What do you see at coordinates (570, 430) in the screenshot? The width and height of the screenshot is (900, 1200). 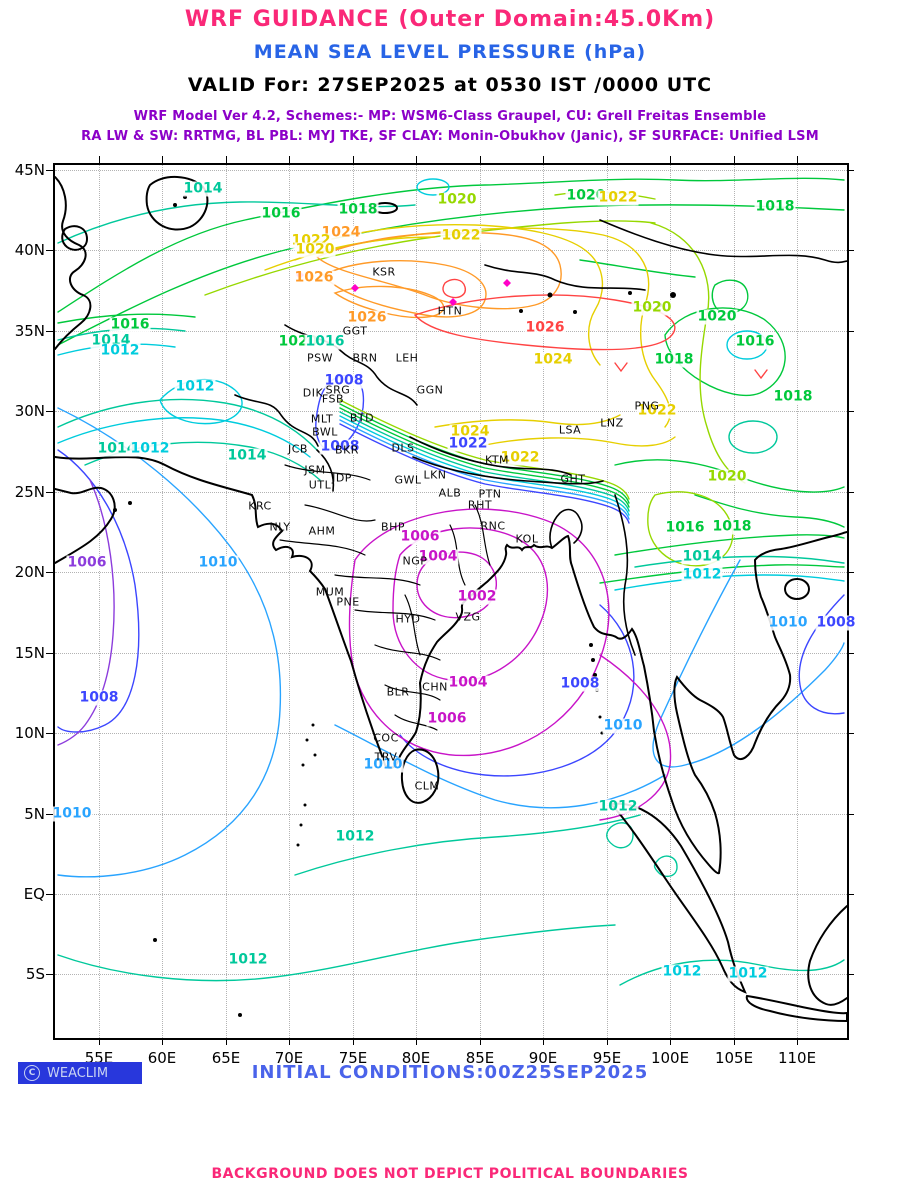 I see `station-label: LSA` at bounding box center [570, 430].